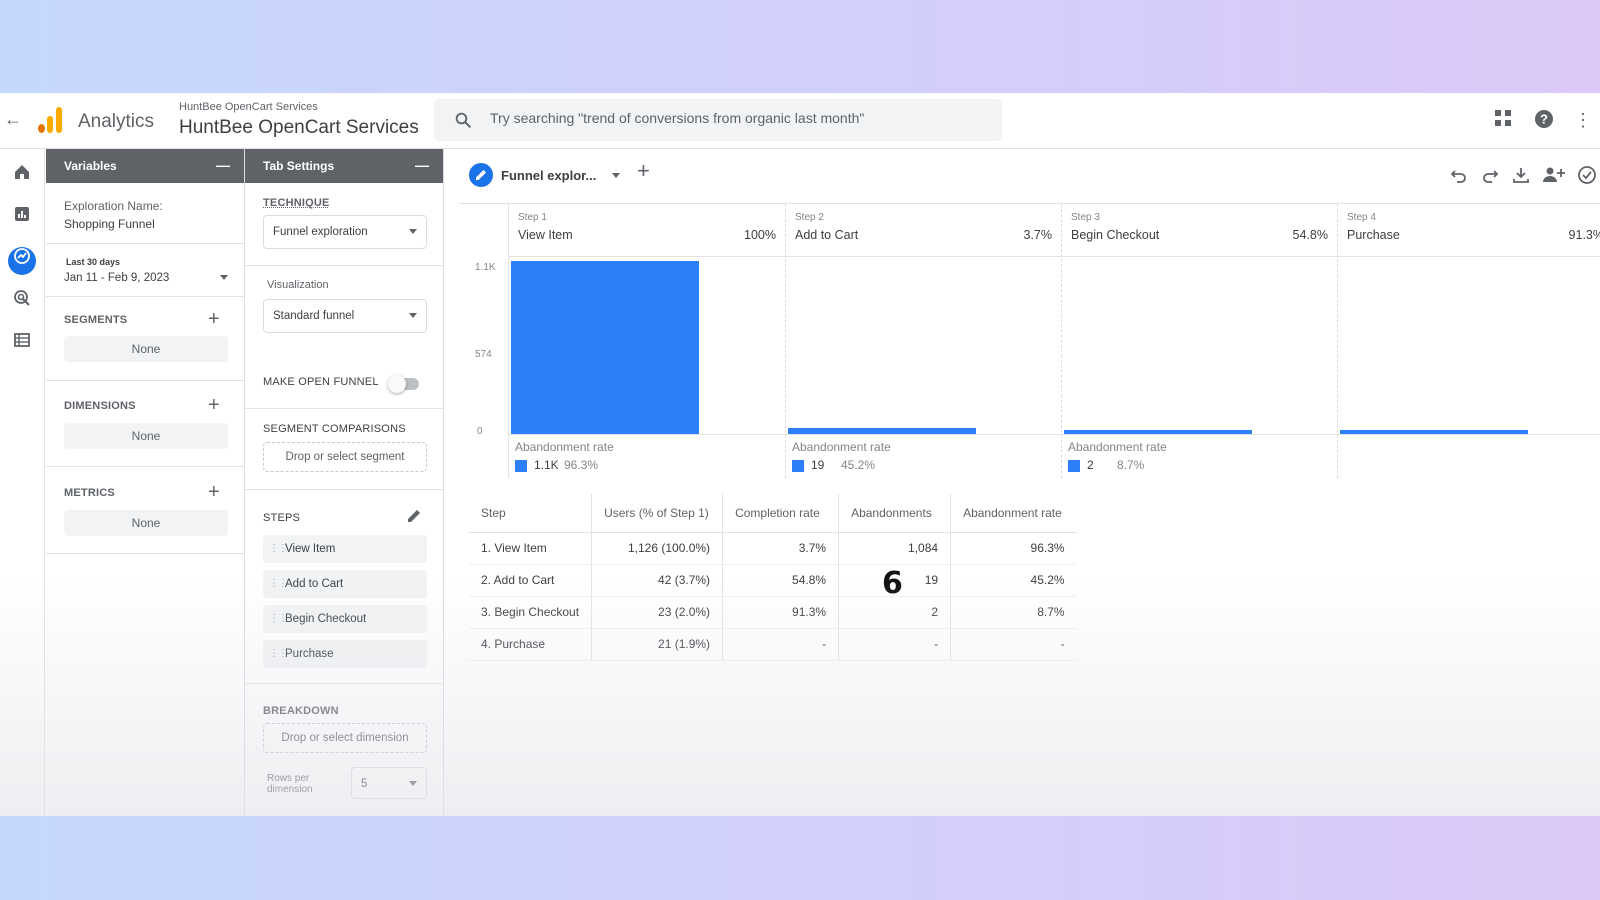  I want to click on explore-icon, so click(22, 261).